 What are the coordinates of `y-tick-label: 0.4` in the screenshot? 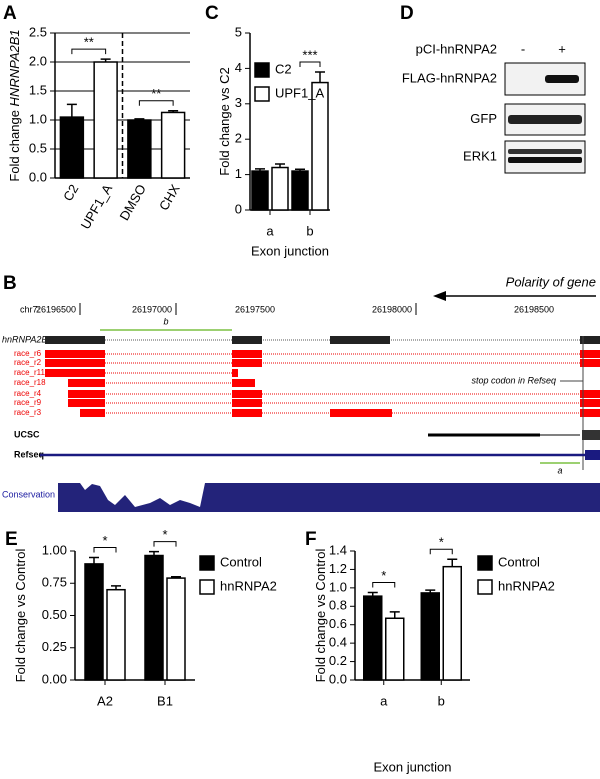 It's located at (338, 642).